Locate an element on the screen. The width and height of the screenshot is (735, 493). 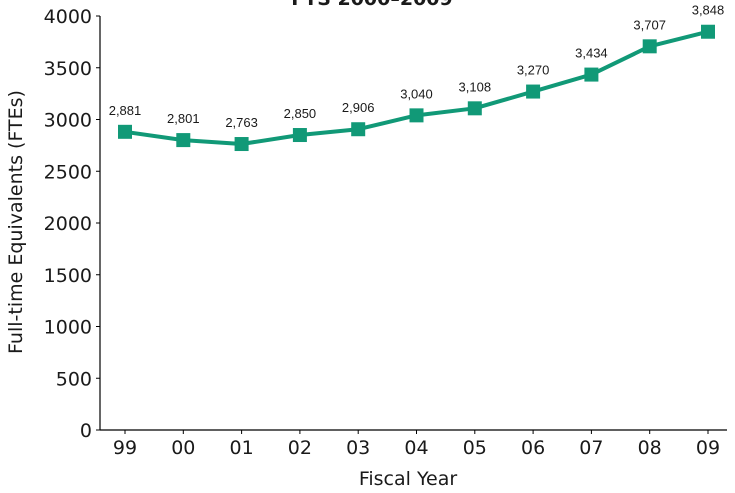
y-tick-label: 4000 is located at coordinates (68, 17).